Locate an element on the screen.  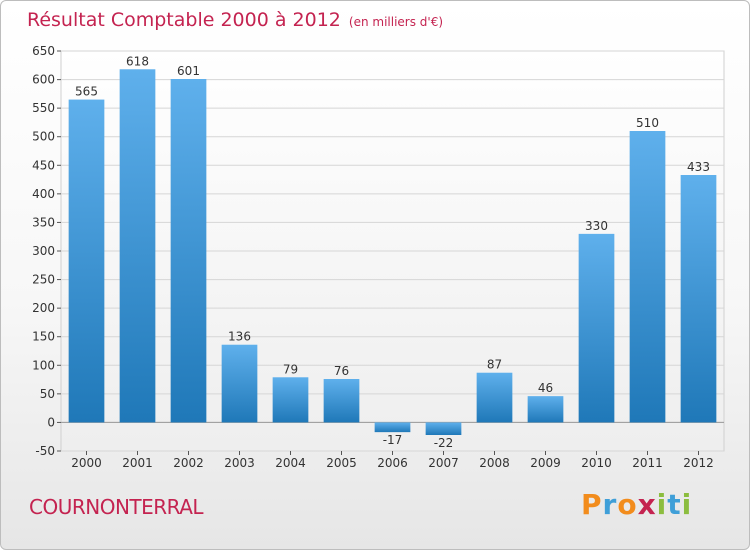
x-tick-label-2006: 2006 is located at coordinates (392, 463).